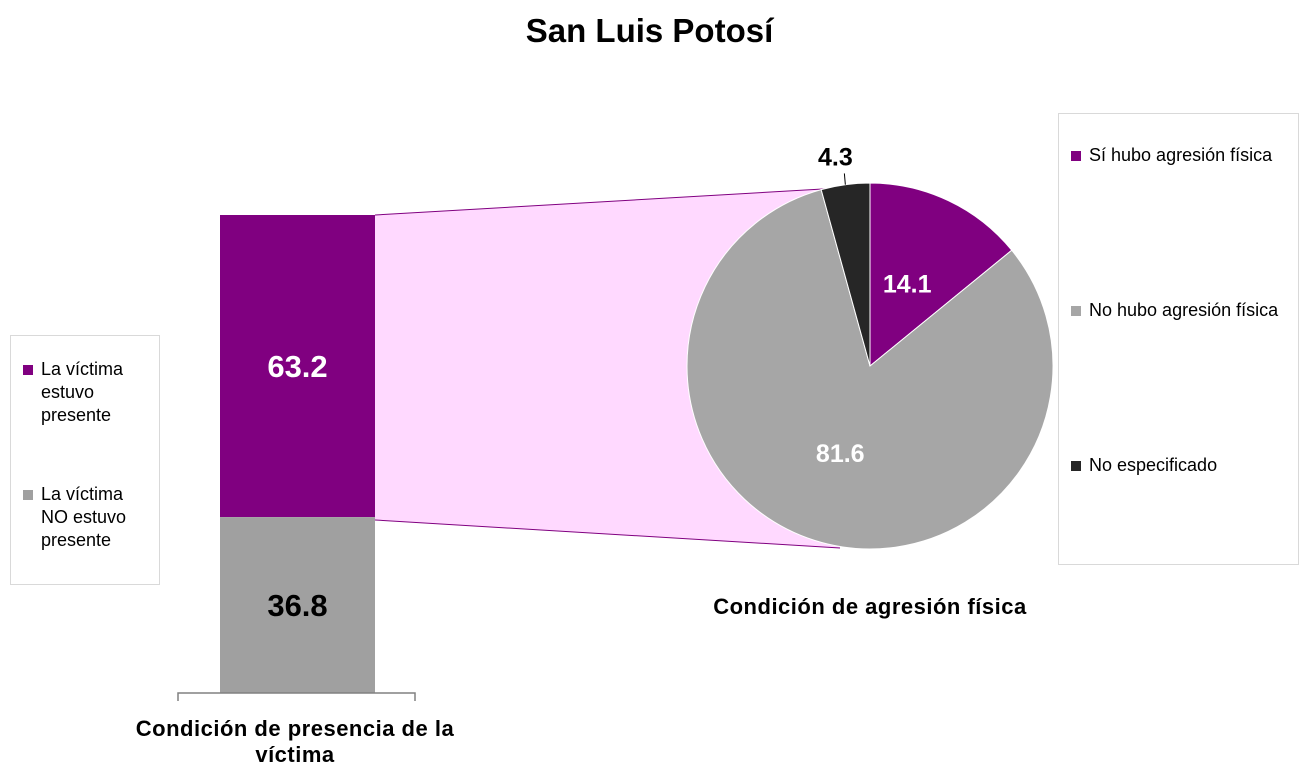 This screenshot has width=1299, height=778. What do you see at coordinates (1181, 155) in the screenshot?
I see `legend-label: Sí hubo agresión física` at bounding box center [1181, 155].